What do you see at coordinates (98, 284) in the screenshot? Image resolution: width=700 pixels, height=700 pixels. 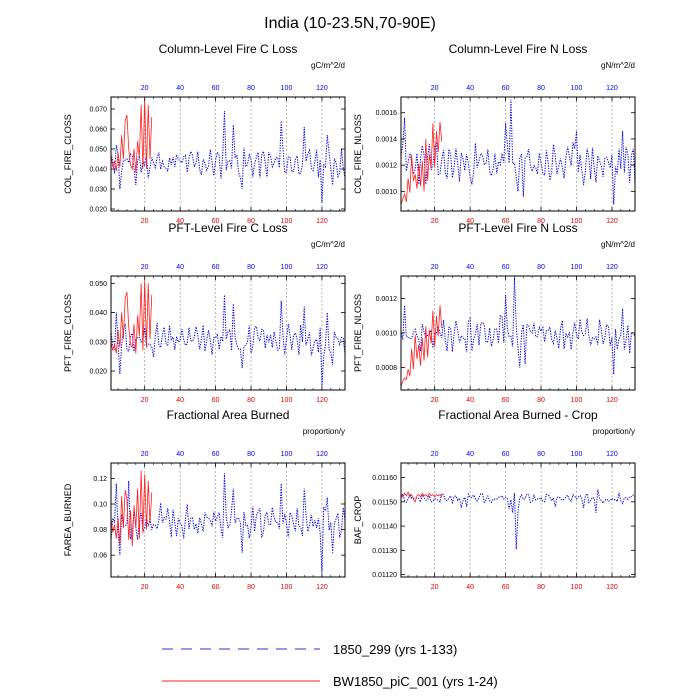 I see `y-tick-label: 0.050` at bounding box center [98, 284].